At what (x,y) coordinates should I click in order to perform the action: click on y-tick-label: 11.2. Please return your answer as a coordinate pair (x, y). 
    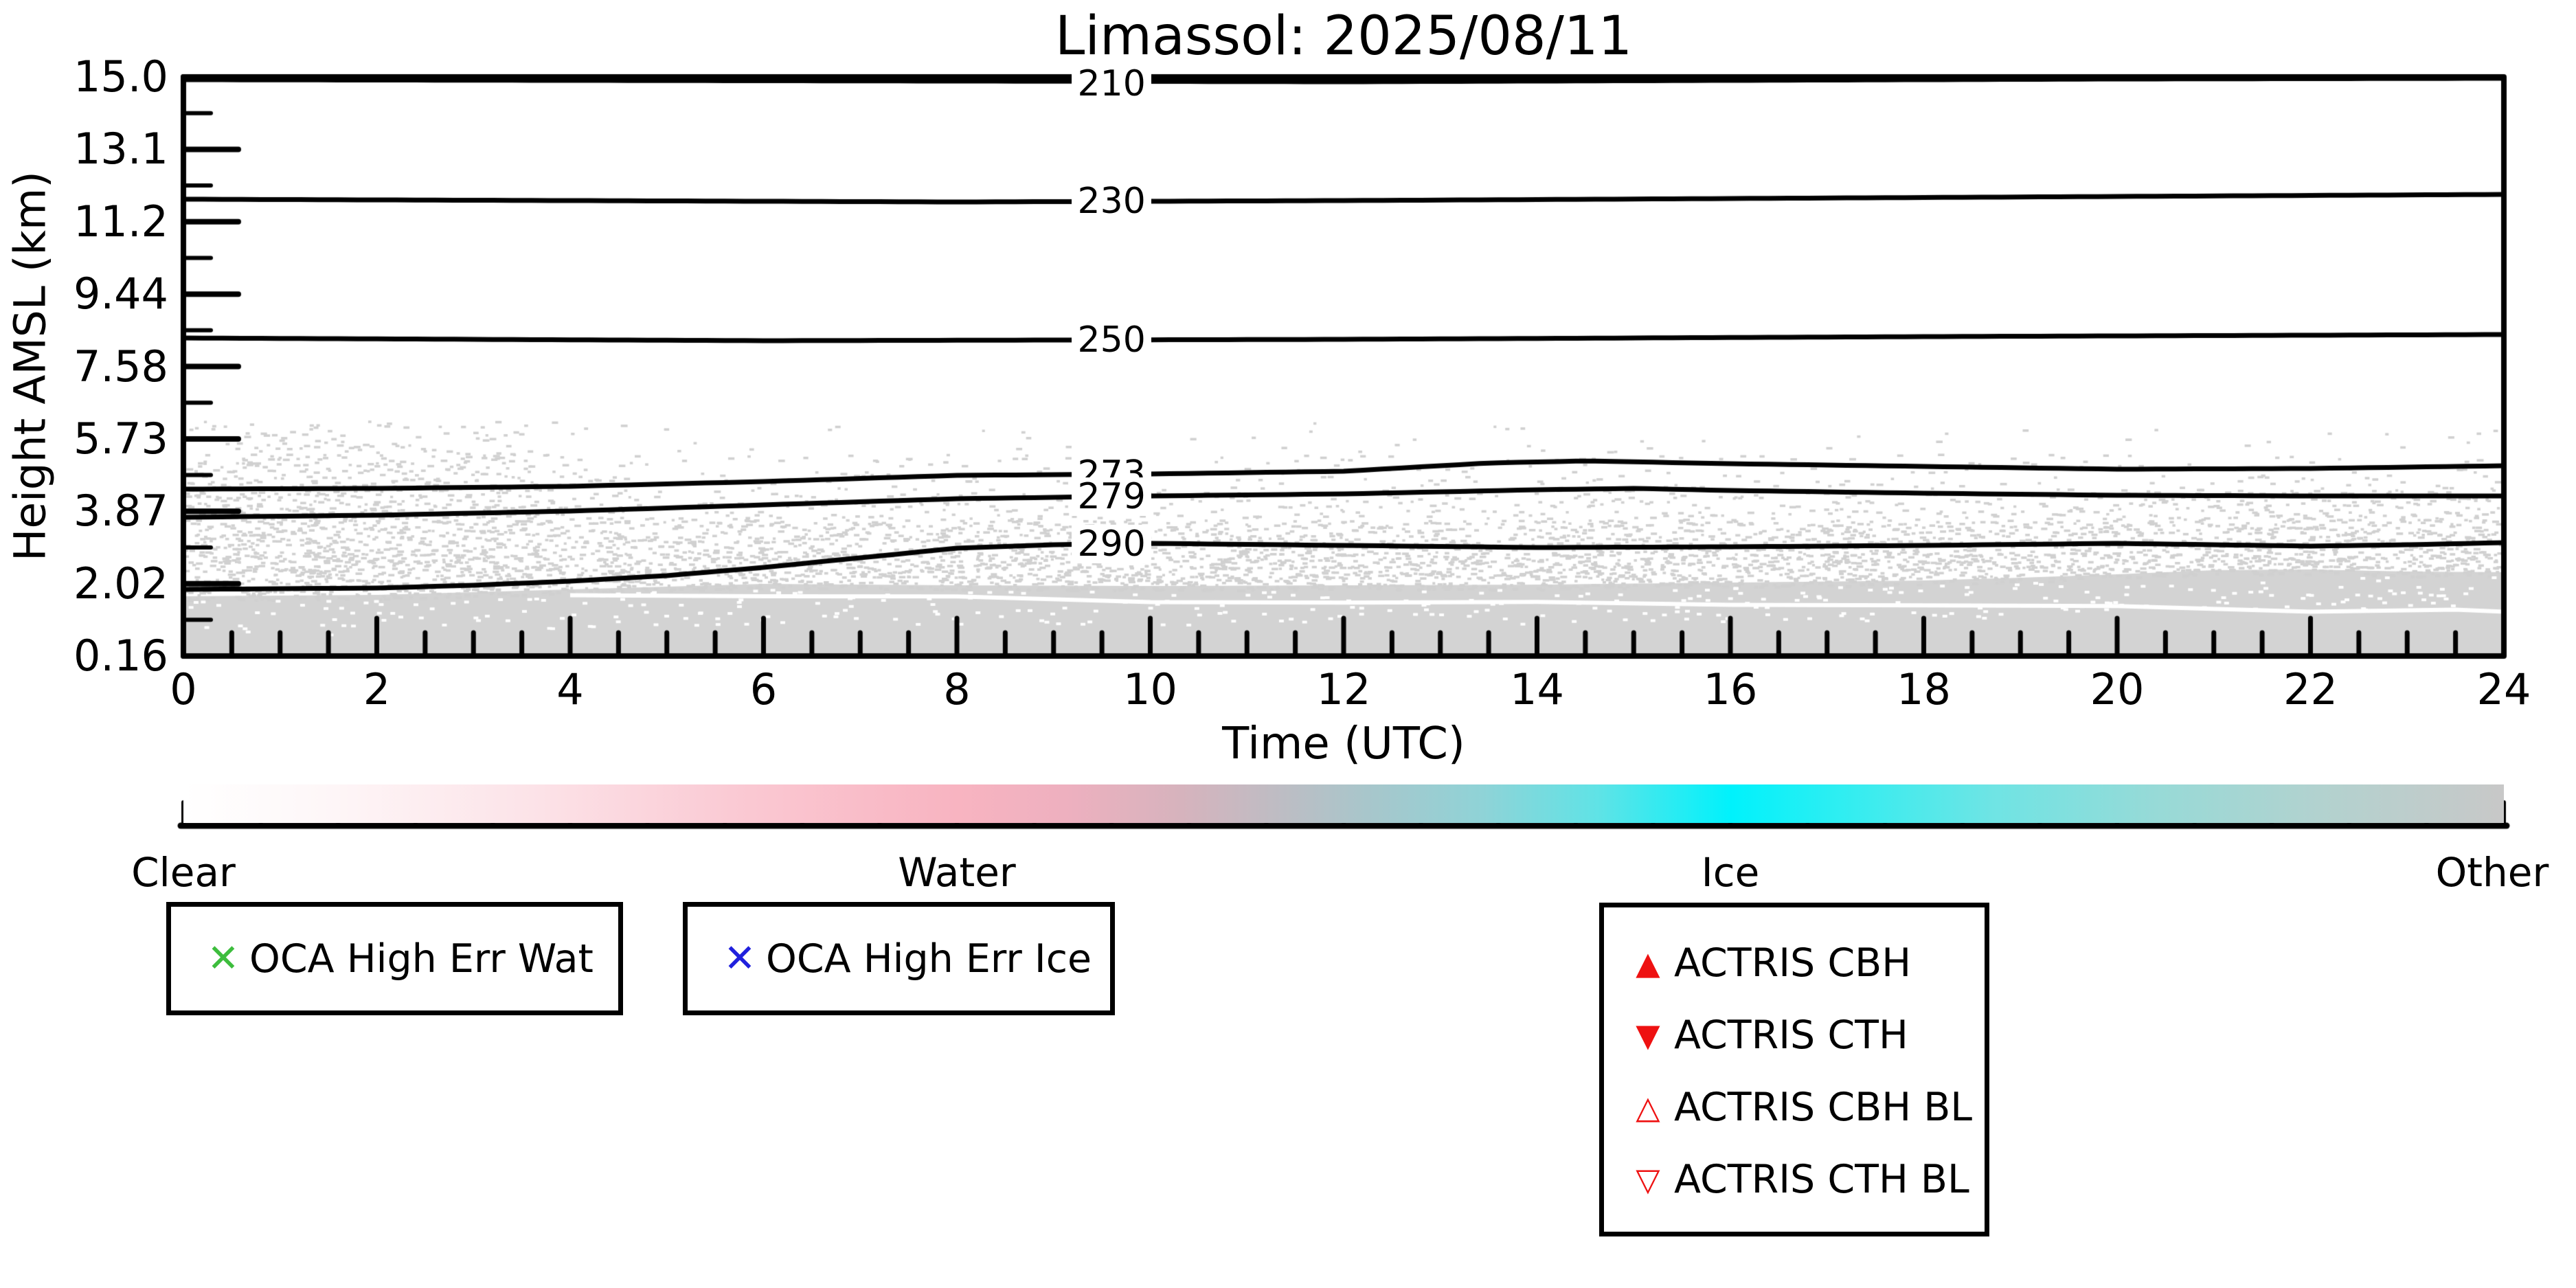
    Looking at the image, I should click on (120, 221).